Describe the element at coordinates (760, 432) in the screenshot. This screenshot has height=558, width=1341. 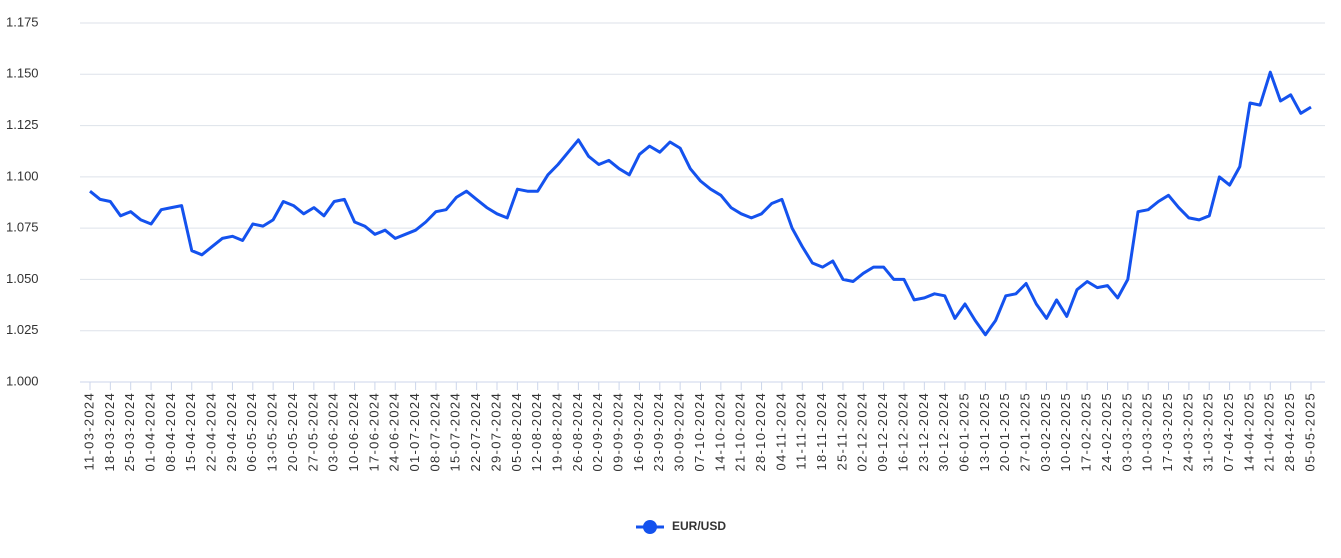
I see `x-tick-label: 28-10-2024` at that location.